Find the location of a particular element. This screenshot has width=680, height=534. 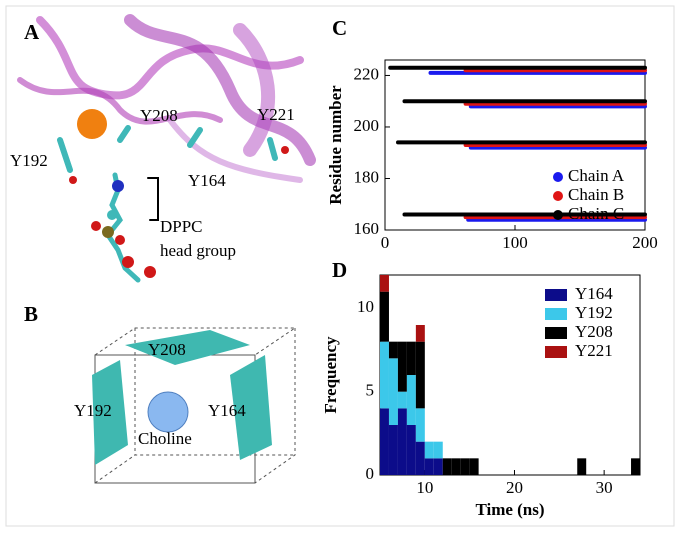

ion is located at coordinates (92, 124).